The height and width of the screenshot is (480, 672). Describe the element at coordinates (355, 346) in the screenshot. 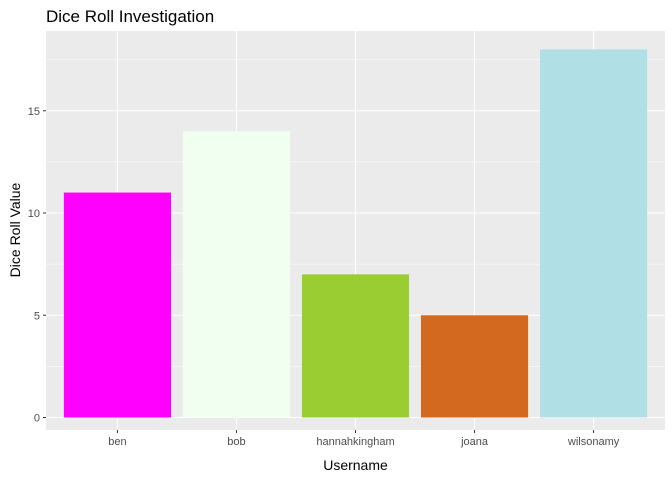

I see `bar-hannahkingham` at that location.